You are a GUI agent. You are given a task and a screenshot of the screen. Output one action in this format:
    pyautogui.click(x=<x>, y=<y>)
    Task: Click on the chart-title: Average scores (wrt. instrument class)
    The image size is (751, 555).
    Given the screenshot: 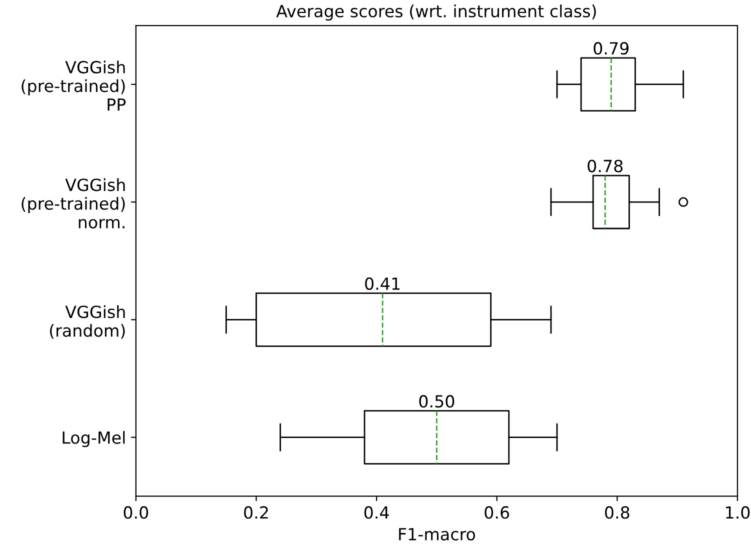 What is the action you would take?
    pyautogui.click(x=436, y=12)
    